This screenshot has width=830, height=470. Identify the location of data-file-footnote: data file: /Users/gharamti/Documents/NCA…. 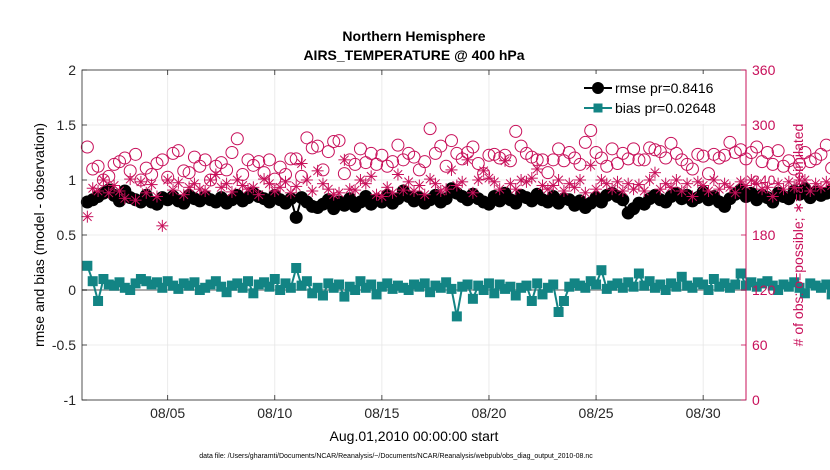
(396, 456).